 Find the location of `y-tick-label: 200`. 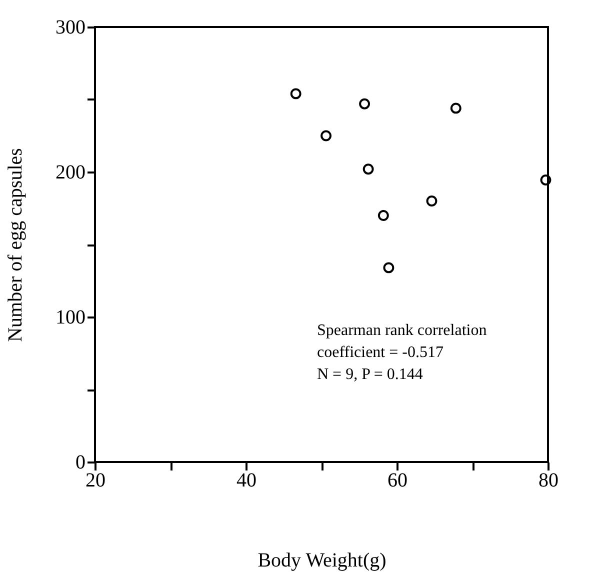

y-tick-label: 200 is located at coordinates (71, 173).